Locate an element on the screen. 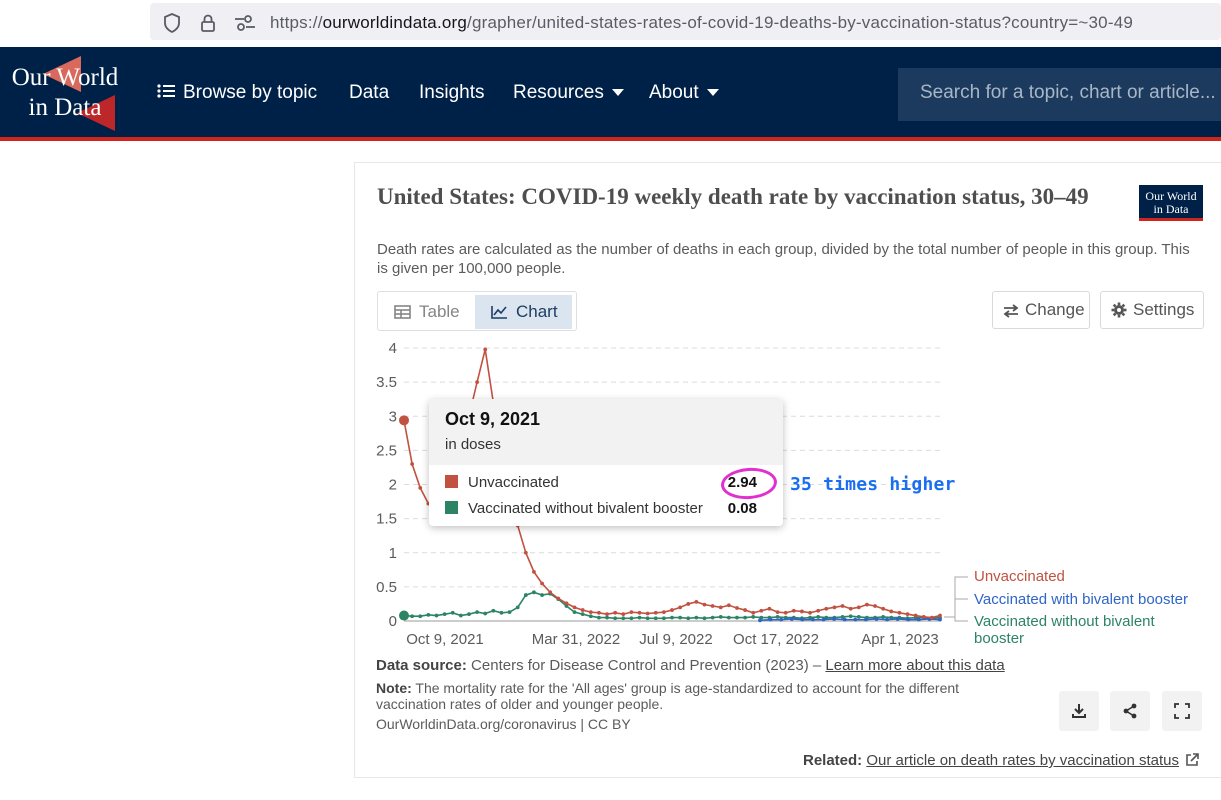 The width and height of the screenshot is (1221, 800). site-logo: Our World in Data is located at coordinates (65, 93).